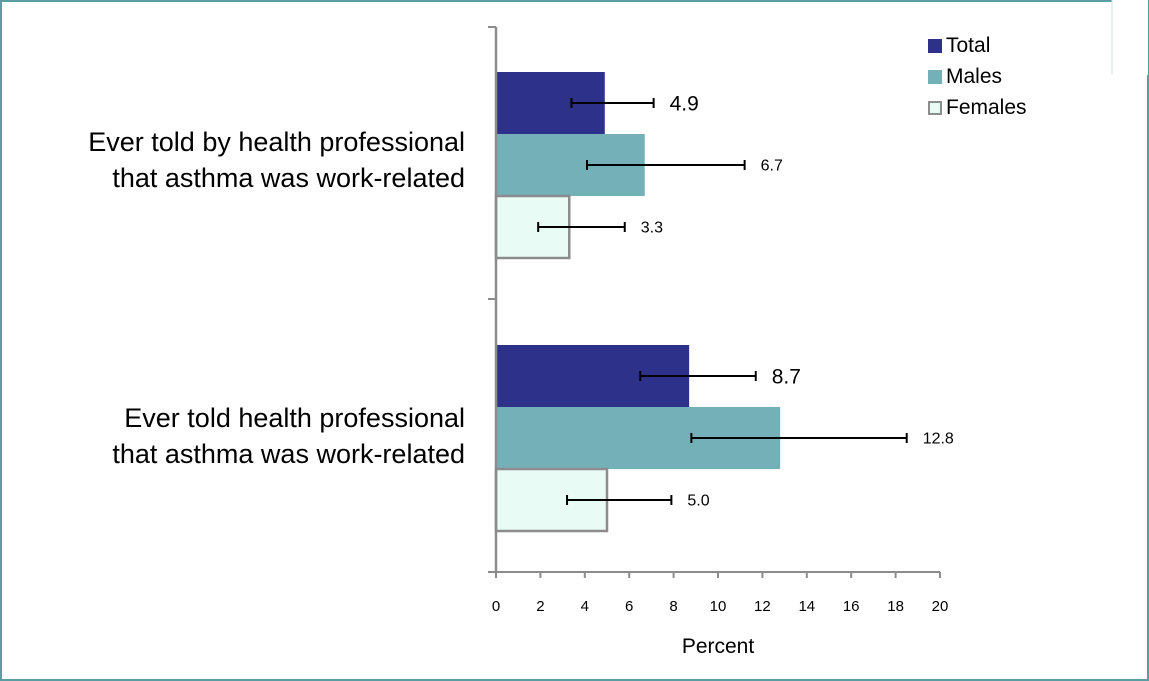 The height and width of the screenshot is (681, 1149). What do you see at coordinates (762, 606) in the screenshot?
I see `x-tick-label-12: 12` at bounding box center [762, 606].